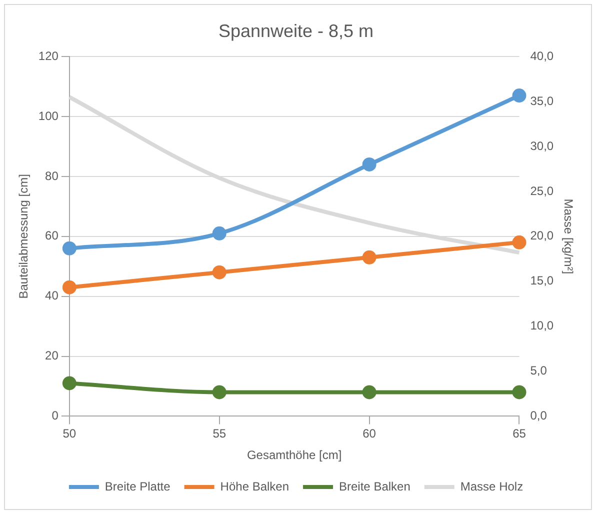 This screenshot has width=598, height=516. What do you see at coordinates (568, 236) in the screenshot?
I see `y2-axis-title: Masse [kg/m²]` at bounding box center [568, 236].